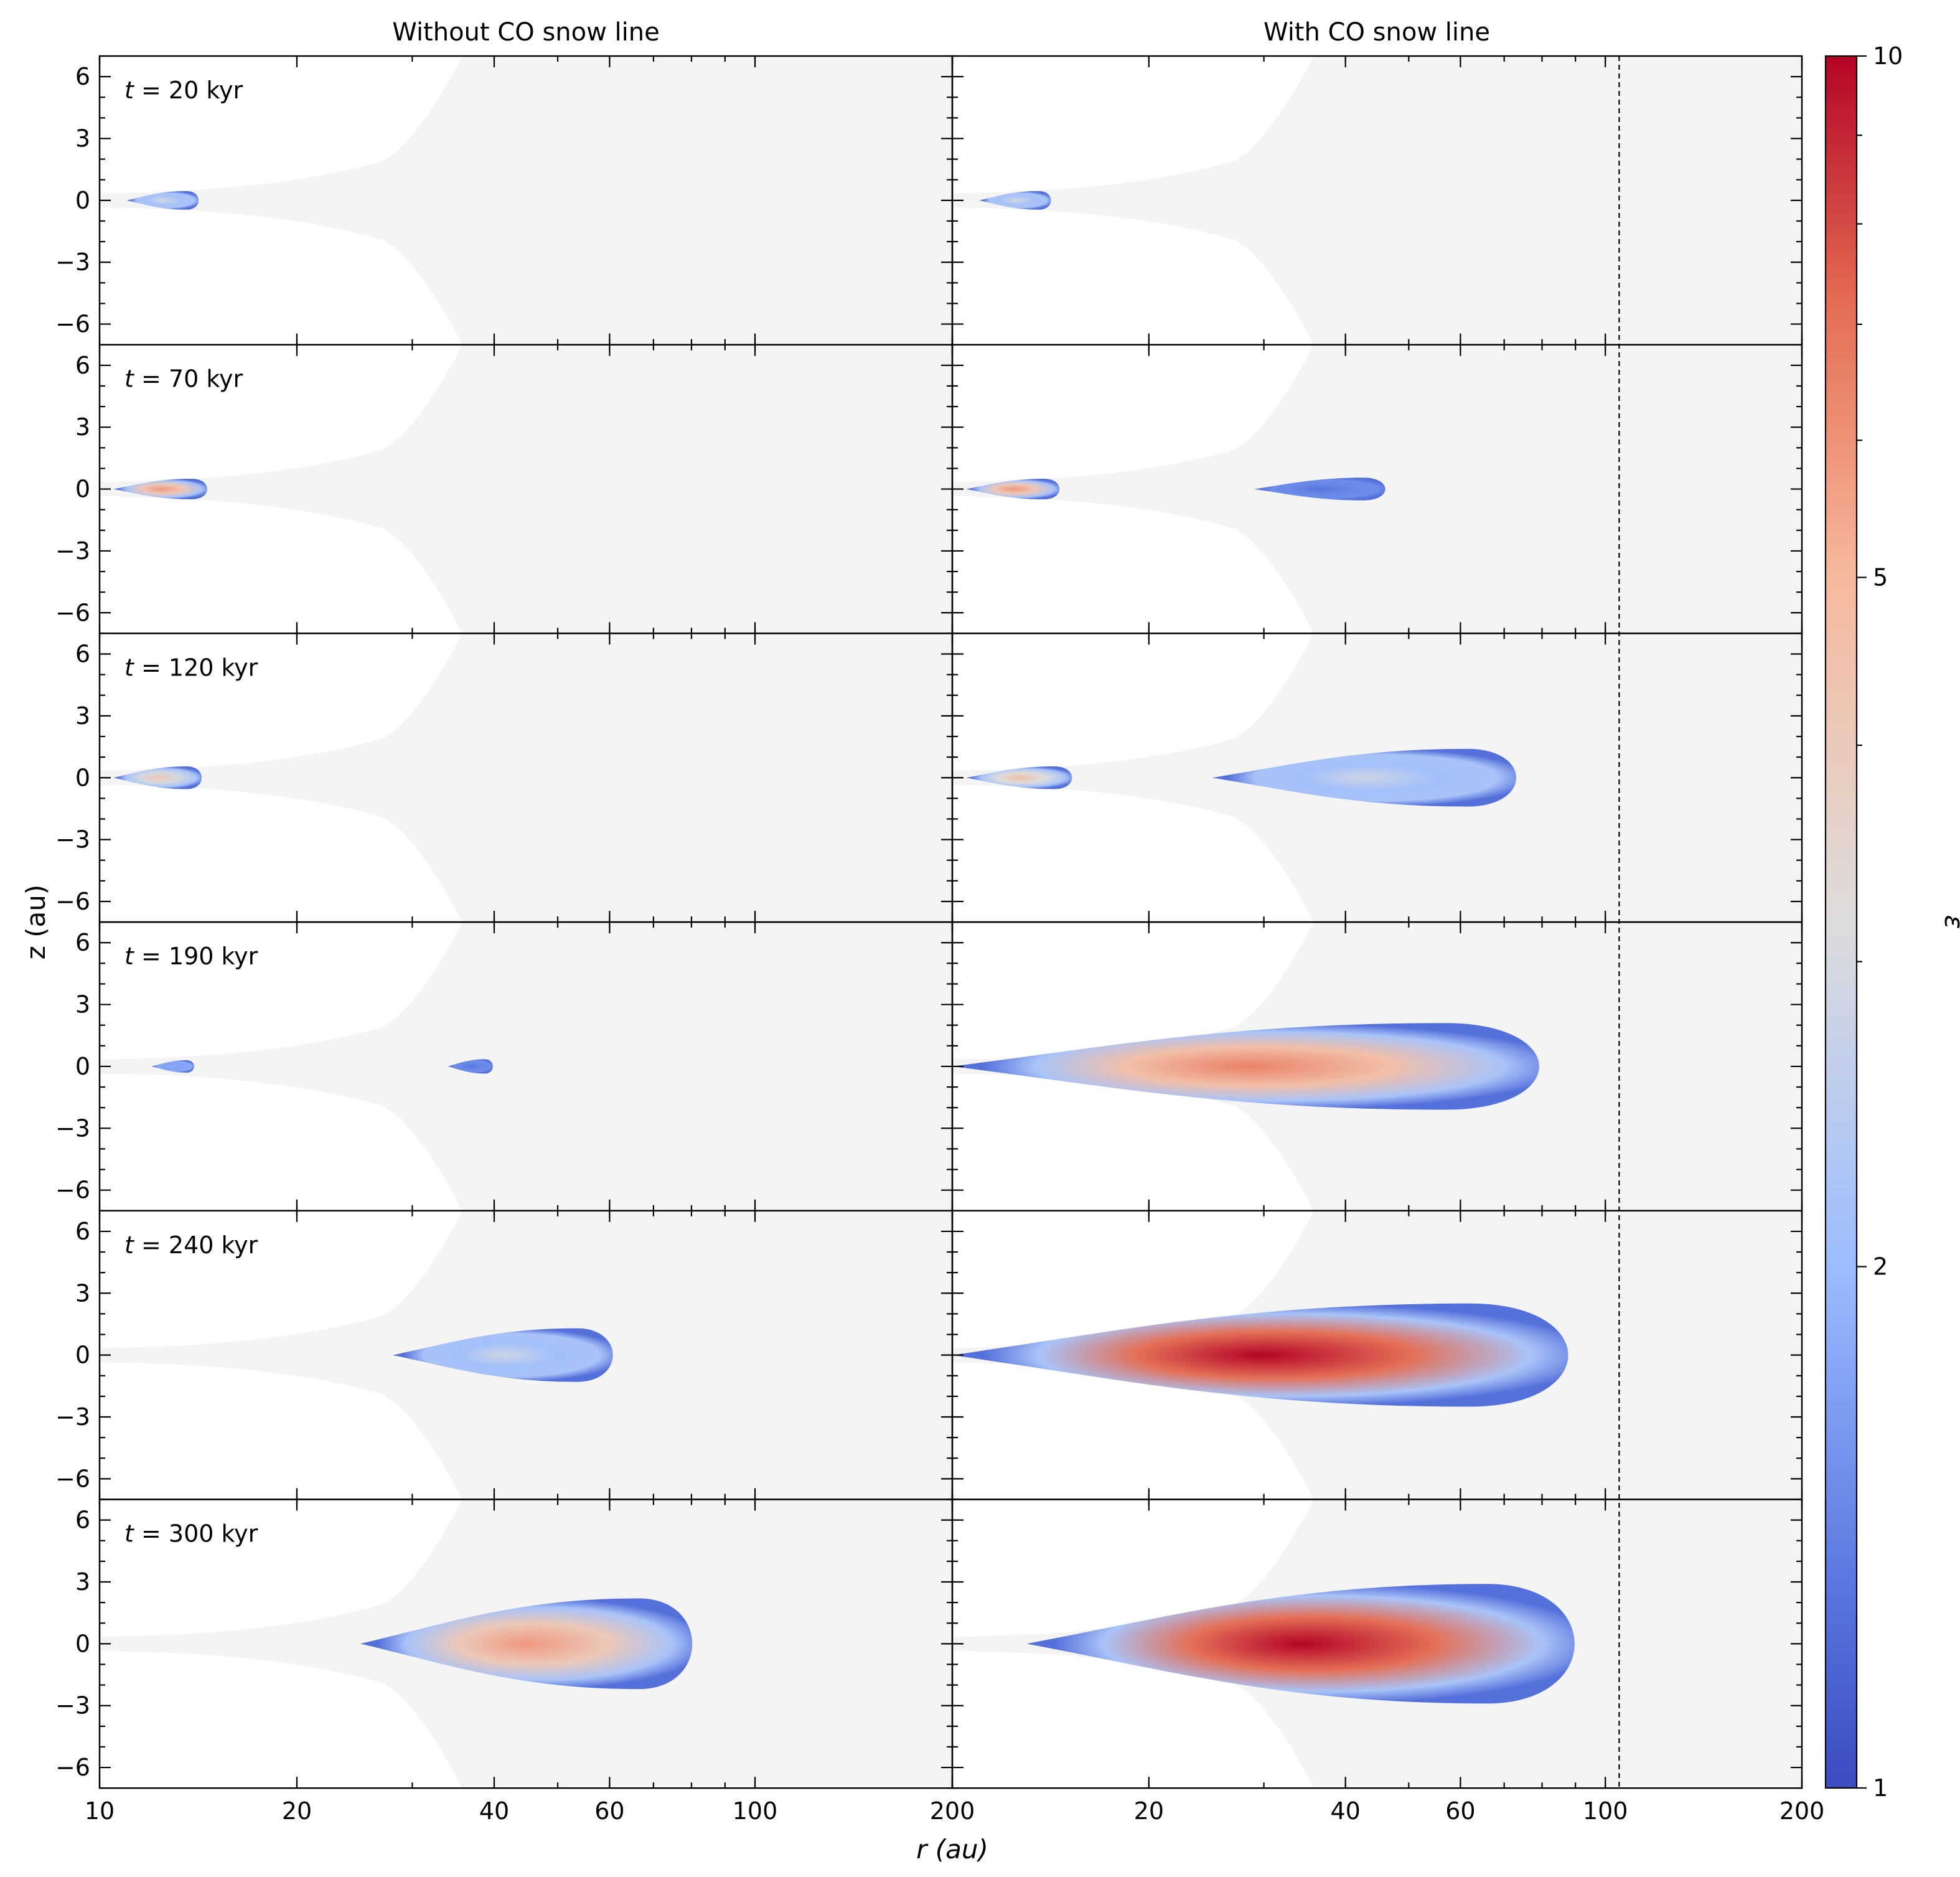 The height and width of the screenshot is (1877, 1960). I want to click on dust-blob-r4-c1, so click(1260, 1355).